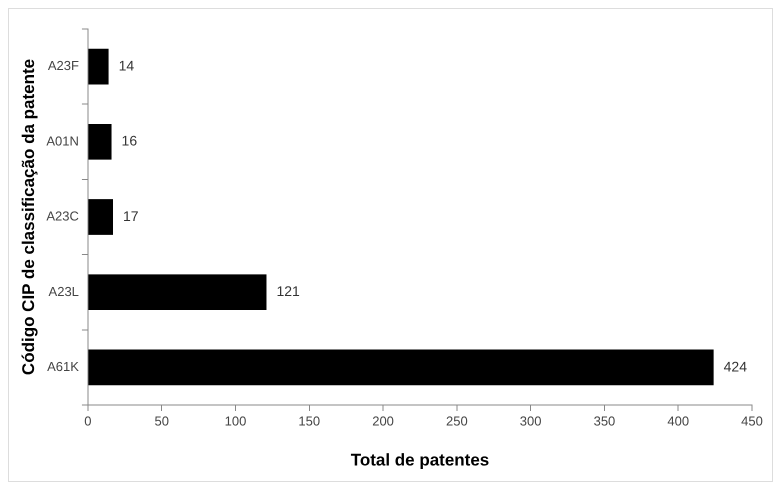  Describe the element at coordinates (63, 291) in the screenshot. I see `y-tick-label: A23L` at that location.